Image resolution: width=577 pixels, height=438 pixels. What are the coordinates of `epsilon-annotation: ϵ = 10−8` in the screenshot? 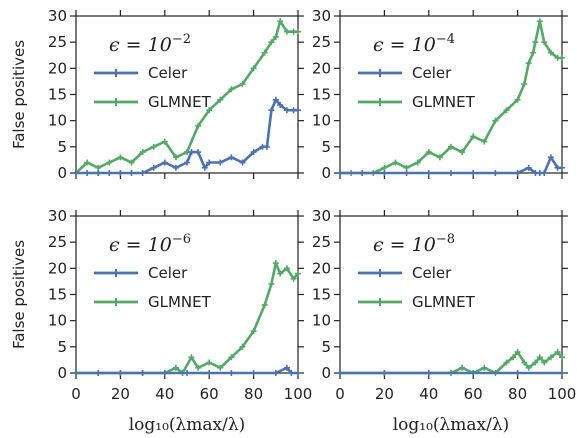 It's located at (414, 244).